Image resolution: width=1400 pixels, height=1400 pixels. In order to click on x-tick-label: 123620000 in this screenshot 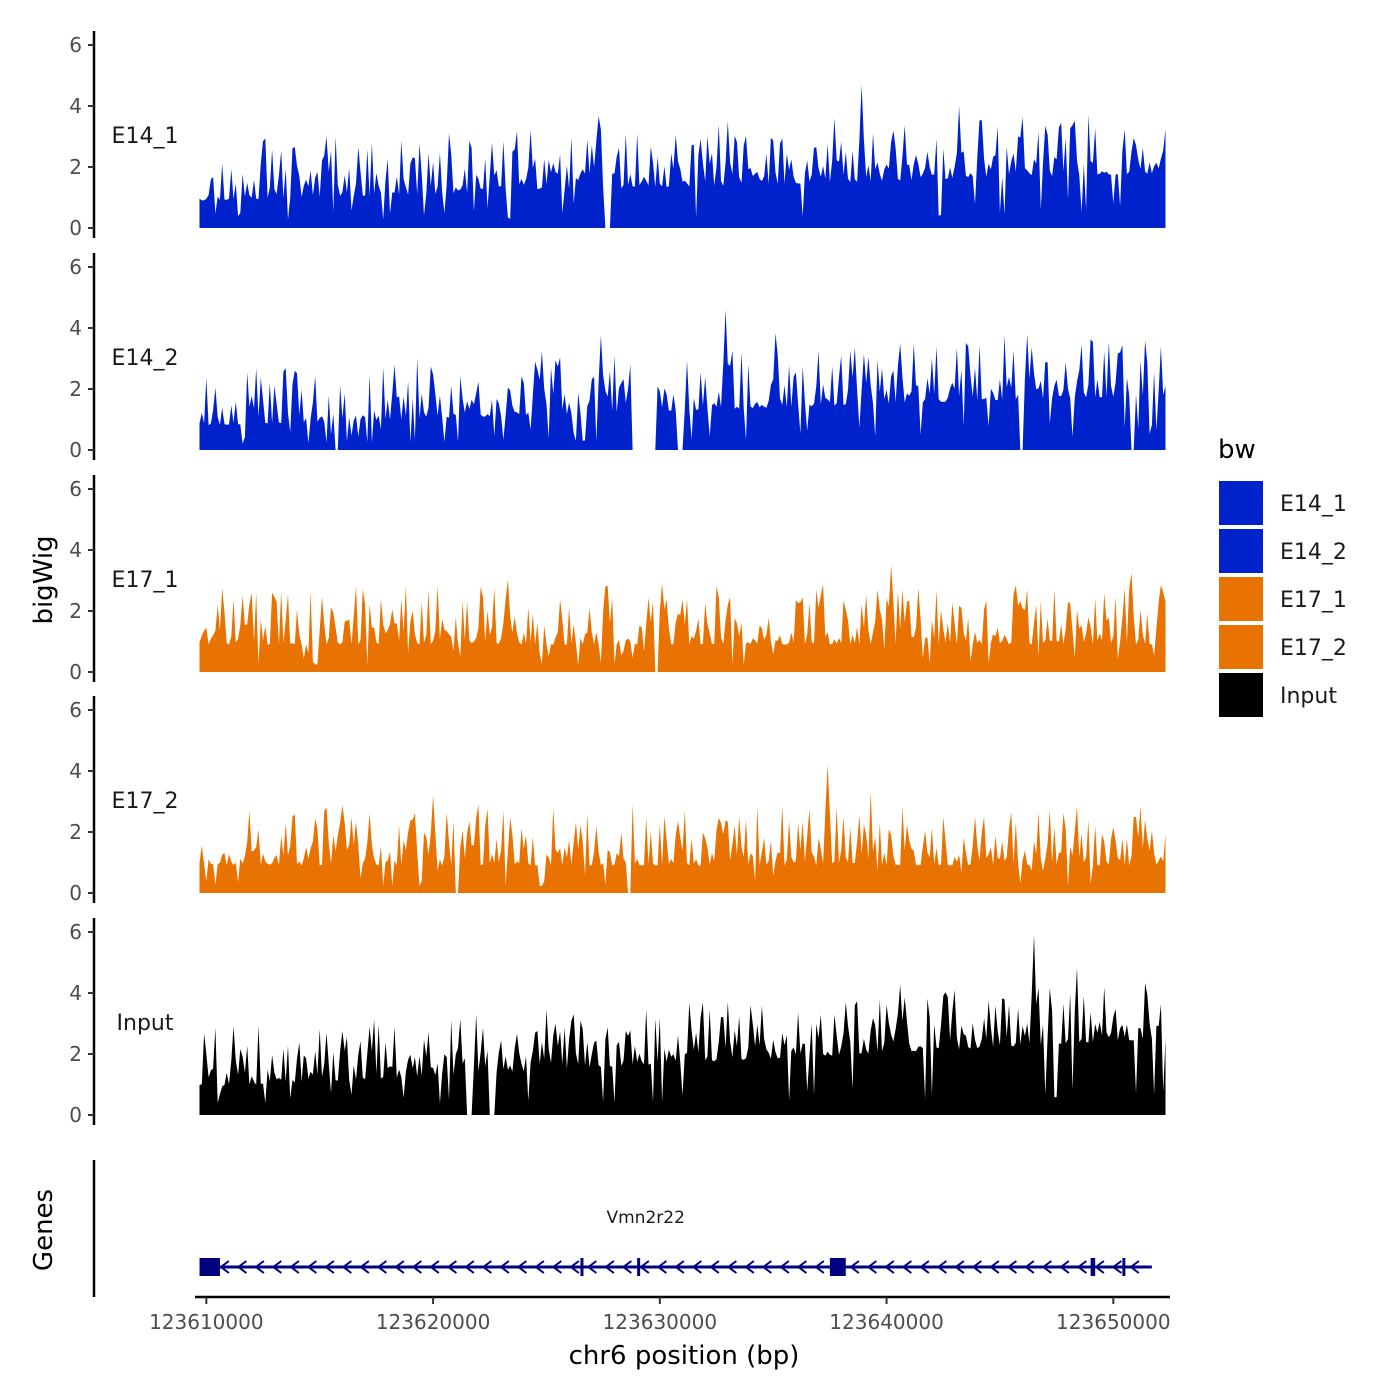, I will do `click(433, 1322)`.